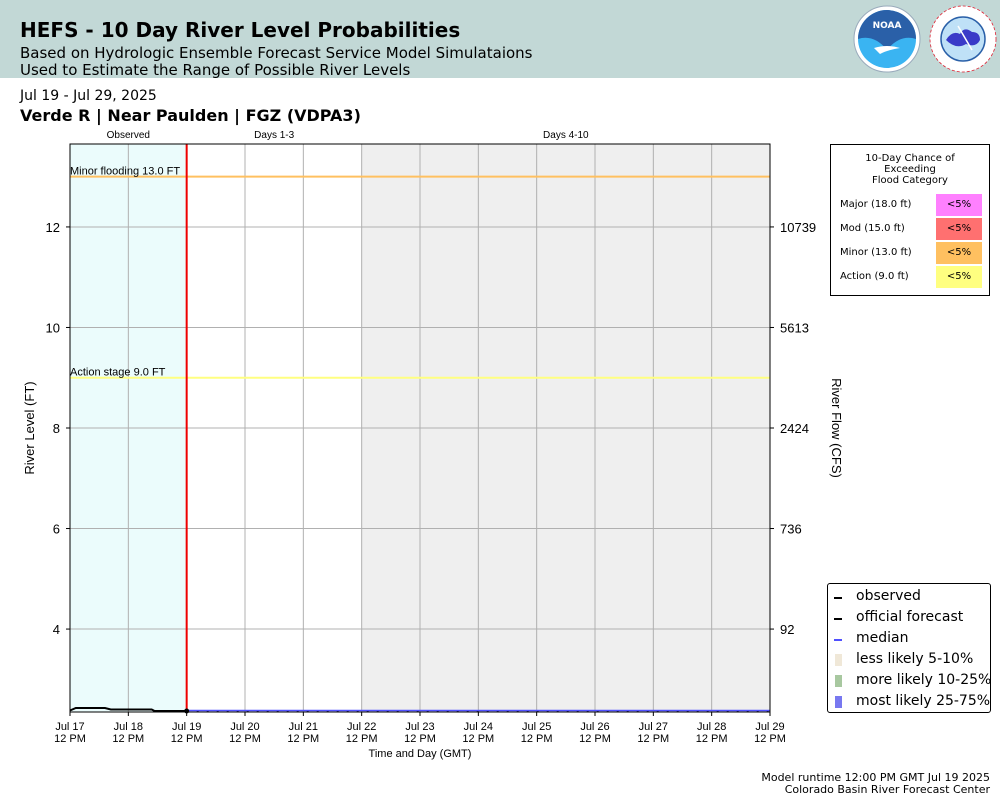 The height and width of the screenshot is (800, 1000). Describe the element at coordinates (910, 617) in the screenshot. I see `legend-label: official forecast` at that location.